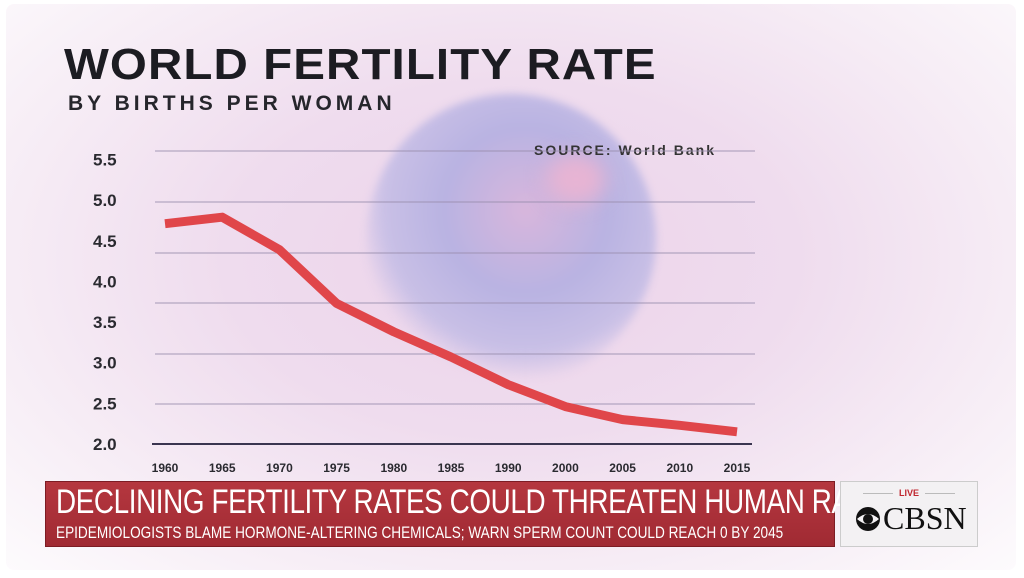 Image resolution: width=1024 pixels, height=578 pixels. I want to click on background-cell-image, so click(511, 239).